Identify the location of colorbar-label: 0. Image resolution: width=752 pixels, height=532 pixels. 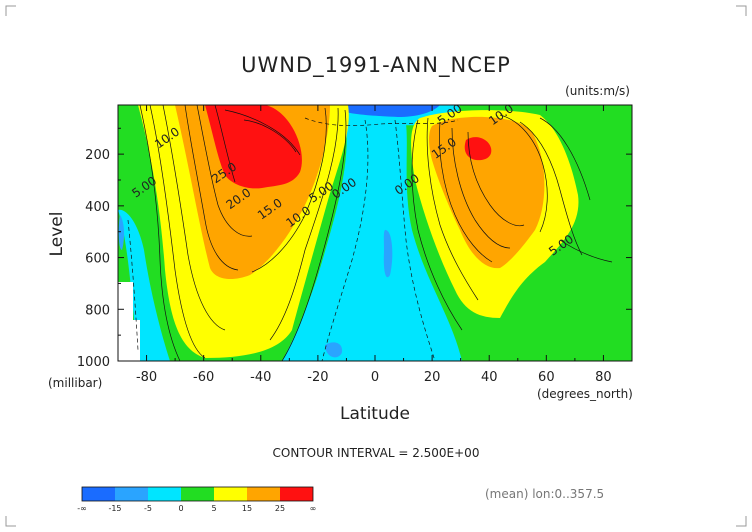
(180, 508).